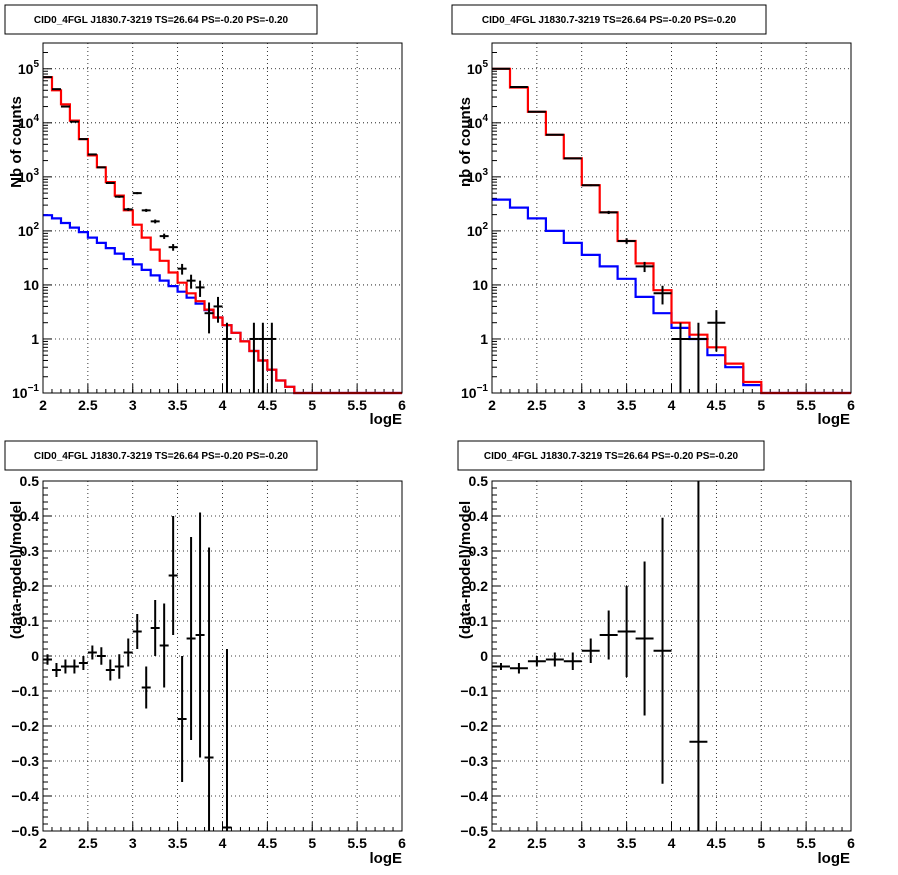  I want to click on y-axis-title: nb of counts, so click(465, 142).